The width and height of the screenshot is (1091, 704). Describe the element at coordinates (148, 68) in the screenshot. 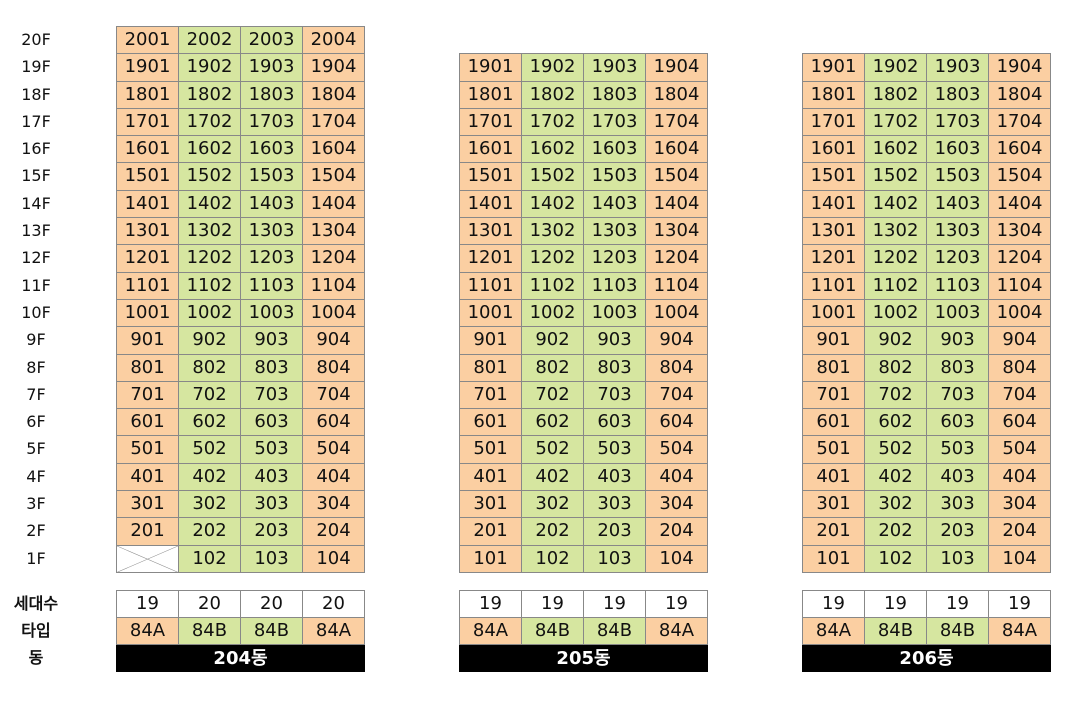

I see `unit-cell: 1901` at that location.